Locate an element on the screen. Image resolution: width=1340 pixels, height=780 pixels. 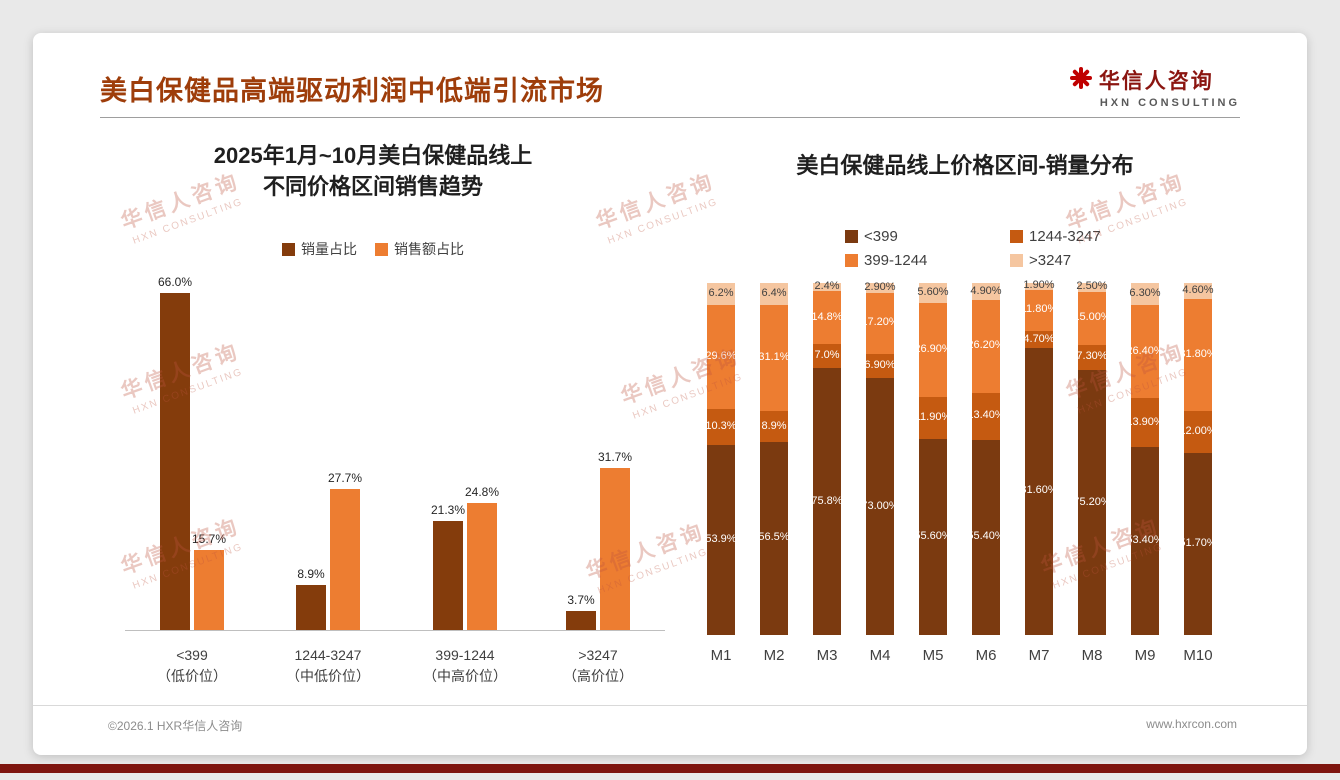
x-axis-label-line2: （高价位） is located at coordinates (598, 676).